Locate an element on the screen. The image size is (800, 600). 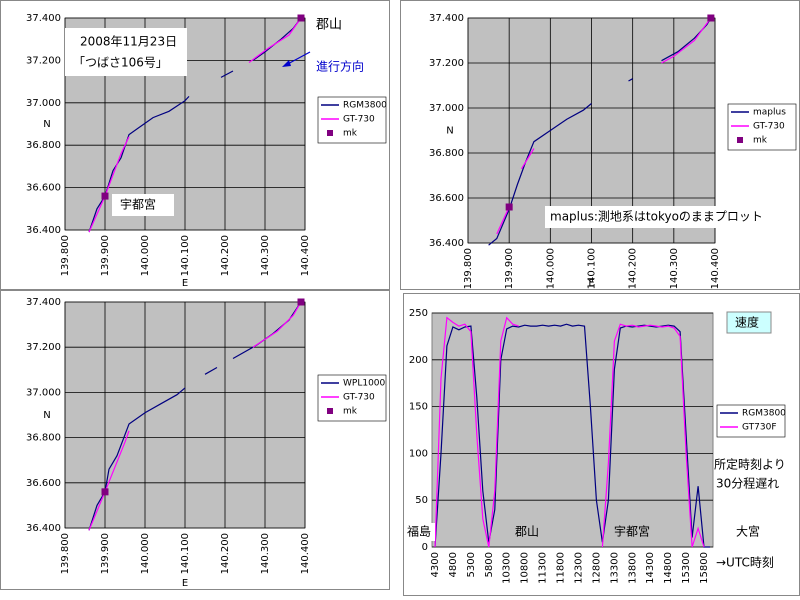
x-tick-label: 11300 is located at coordinates (543, 568).